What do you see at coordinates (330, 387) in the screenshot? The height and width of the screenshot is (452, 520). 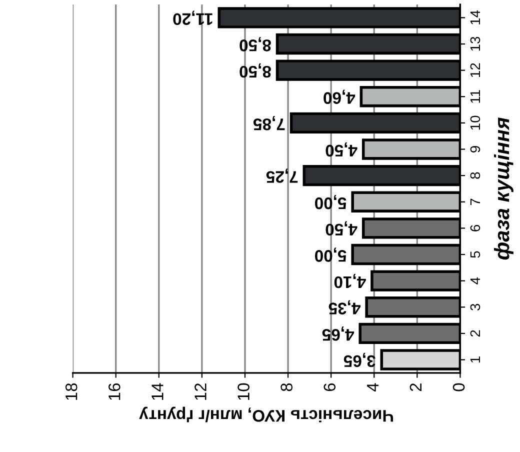 I see `x-tick-label: 6` at bounding box center [330, 387].